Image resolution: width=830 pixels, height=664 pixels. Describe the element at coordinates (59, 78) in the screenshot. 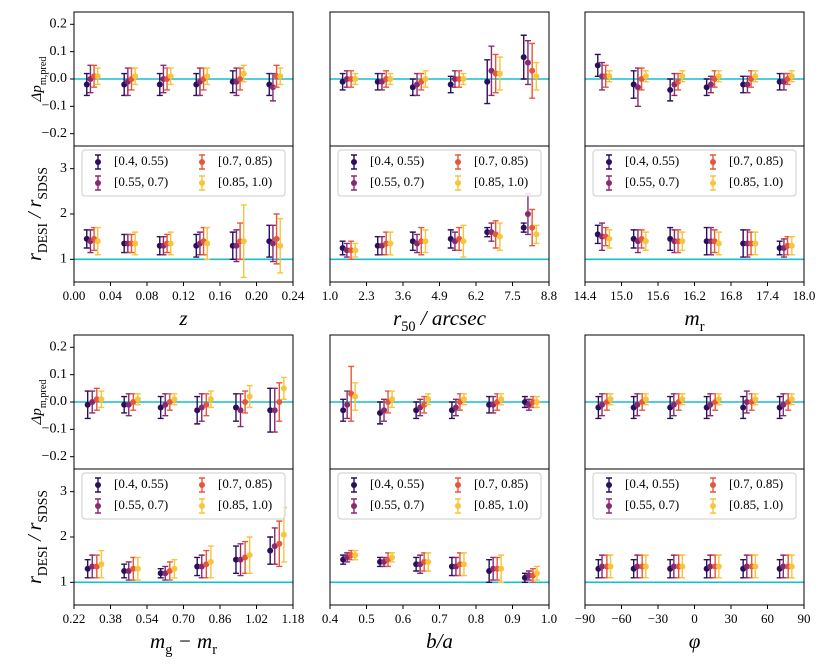

I see `y-tick-label: 0.0` at that location.